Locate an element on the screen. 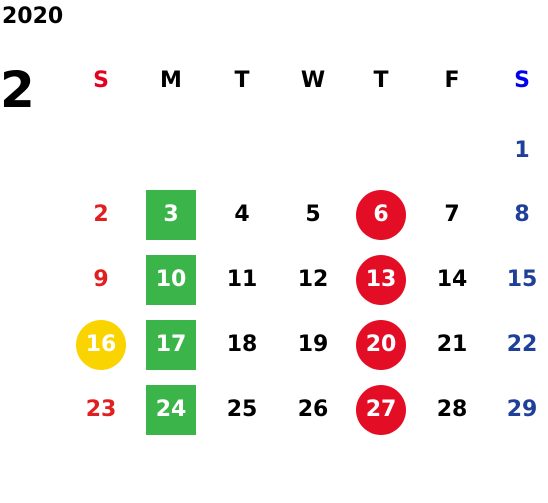 The image size is (548, 503). year-label: 2020 is located at coordinates (33, 16).